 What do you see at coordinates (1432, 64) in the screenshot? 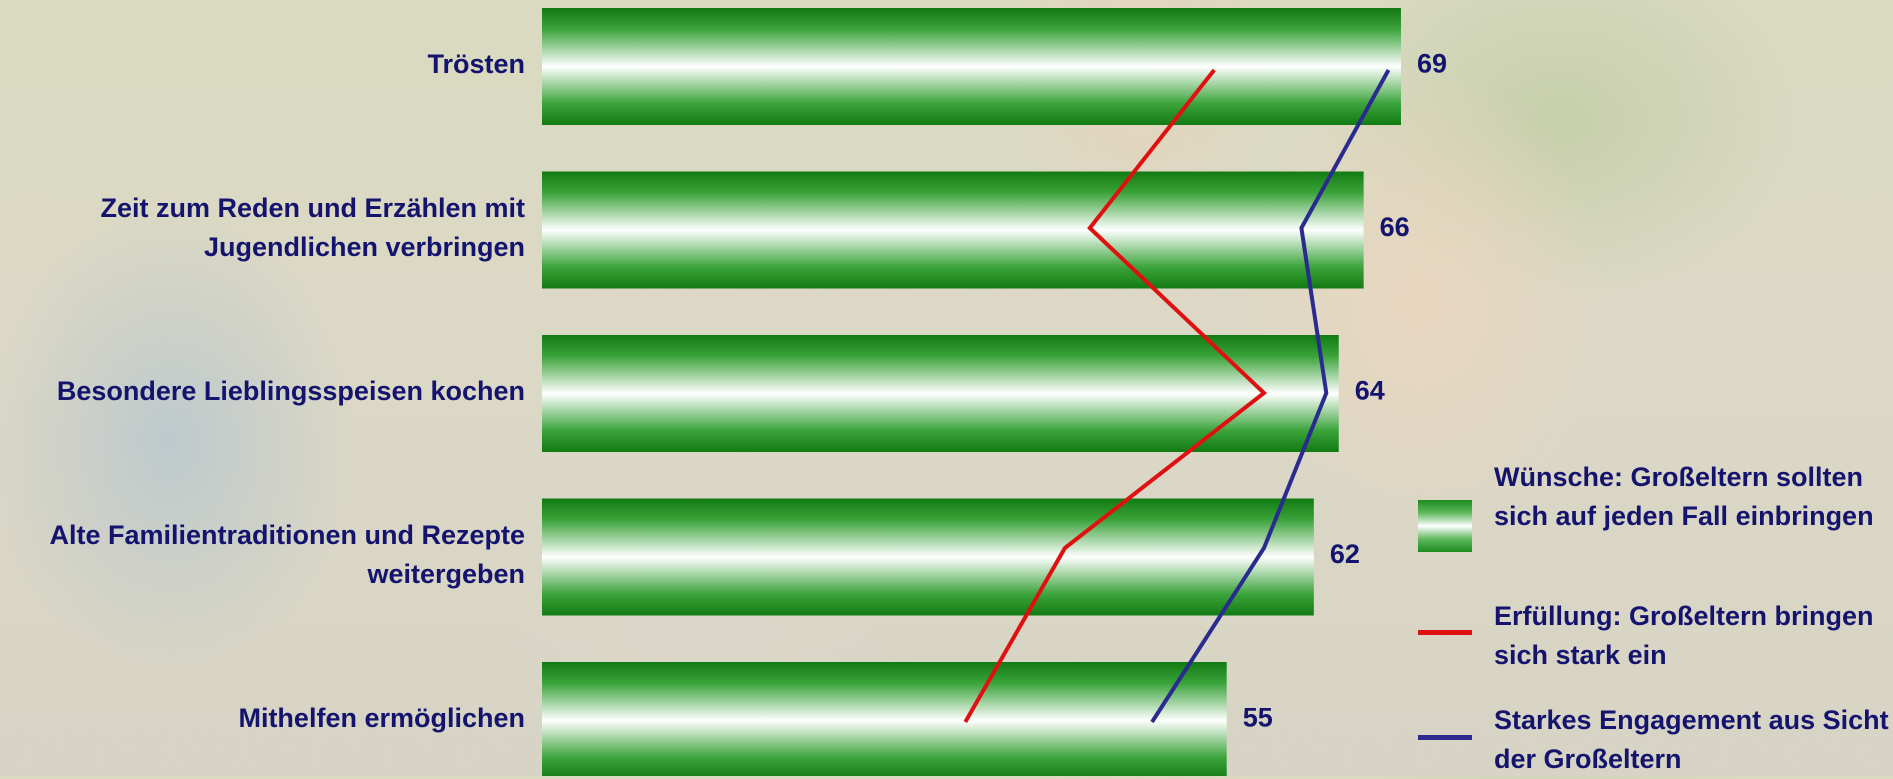
I see `value-label-0: 69` at bounding box center [1432, 64].